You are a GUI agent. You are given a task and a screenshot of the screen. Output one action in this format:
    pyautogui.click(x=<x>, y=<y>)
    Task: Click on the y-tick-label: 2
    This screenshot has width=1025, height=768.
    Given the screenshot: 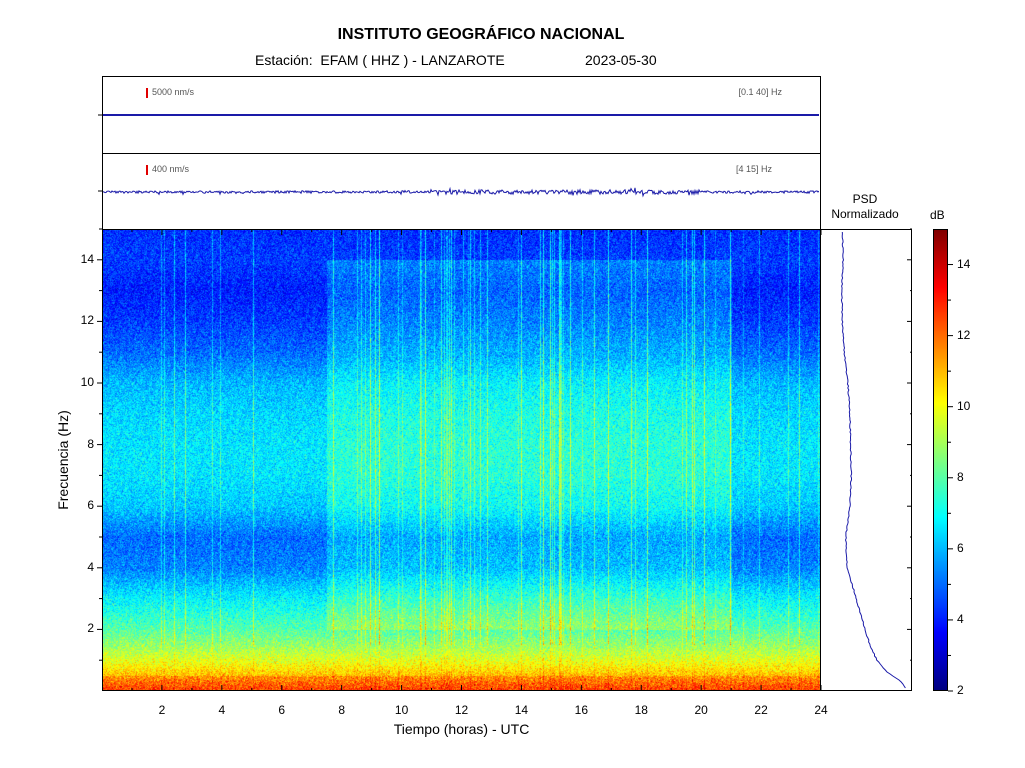 What is the action you would take?
    pyautogui.click(x=90, y=628)
    